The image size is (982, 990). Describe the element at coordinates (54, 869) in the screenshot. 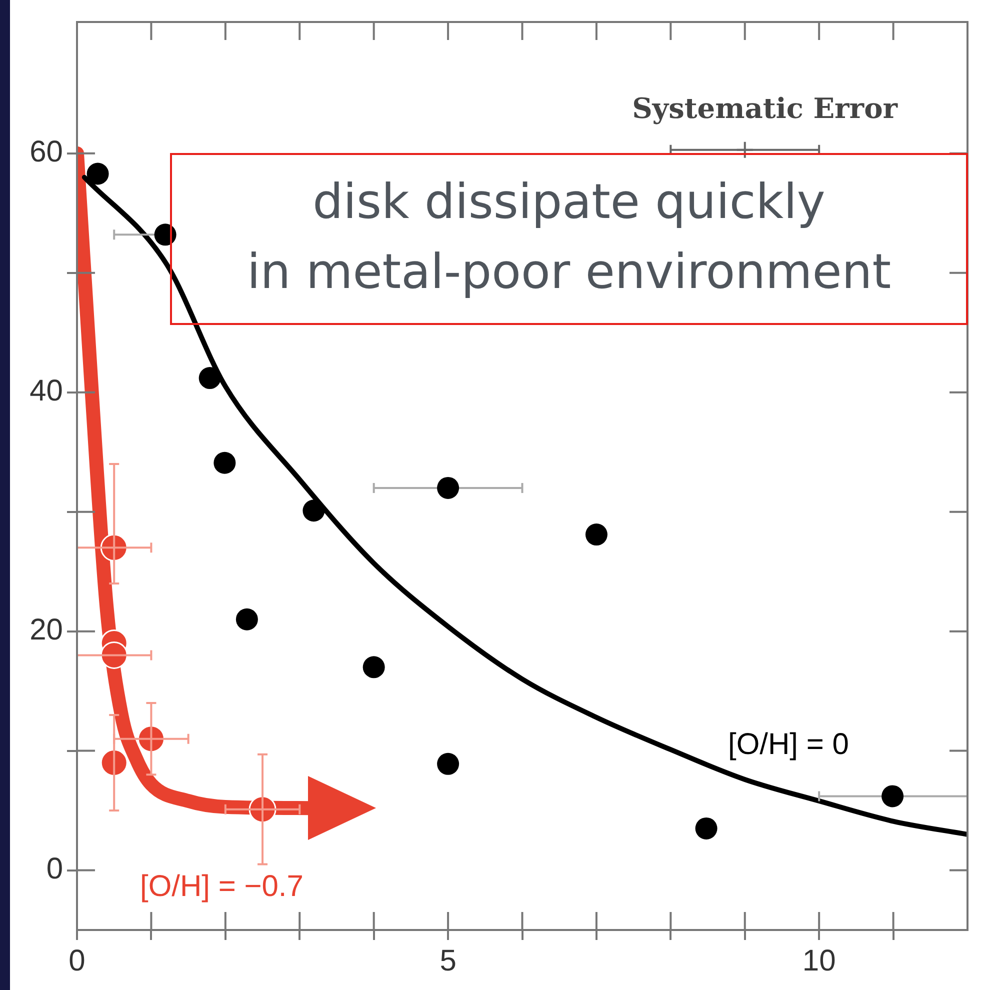

I see `y-tick-label: 0` at that location.